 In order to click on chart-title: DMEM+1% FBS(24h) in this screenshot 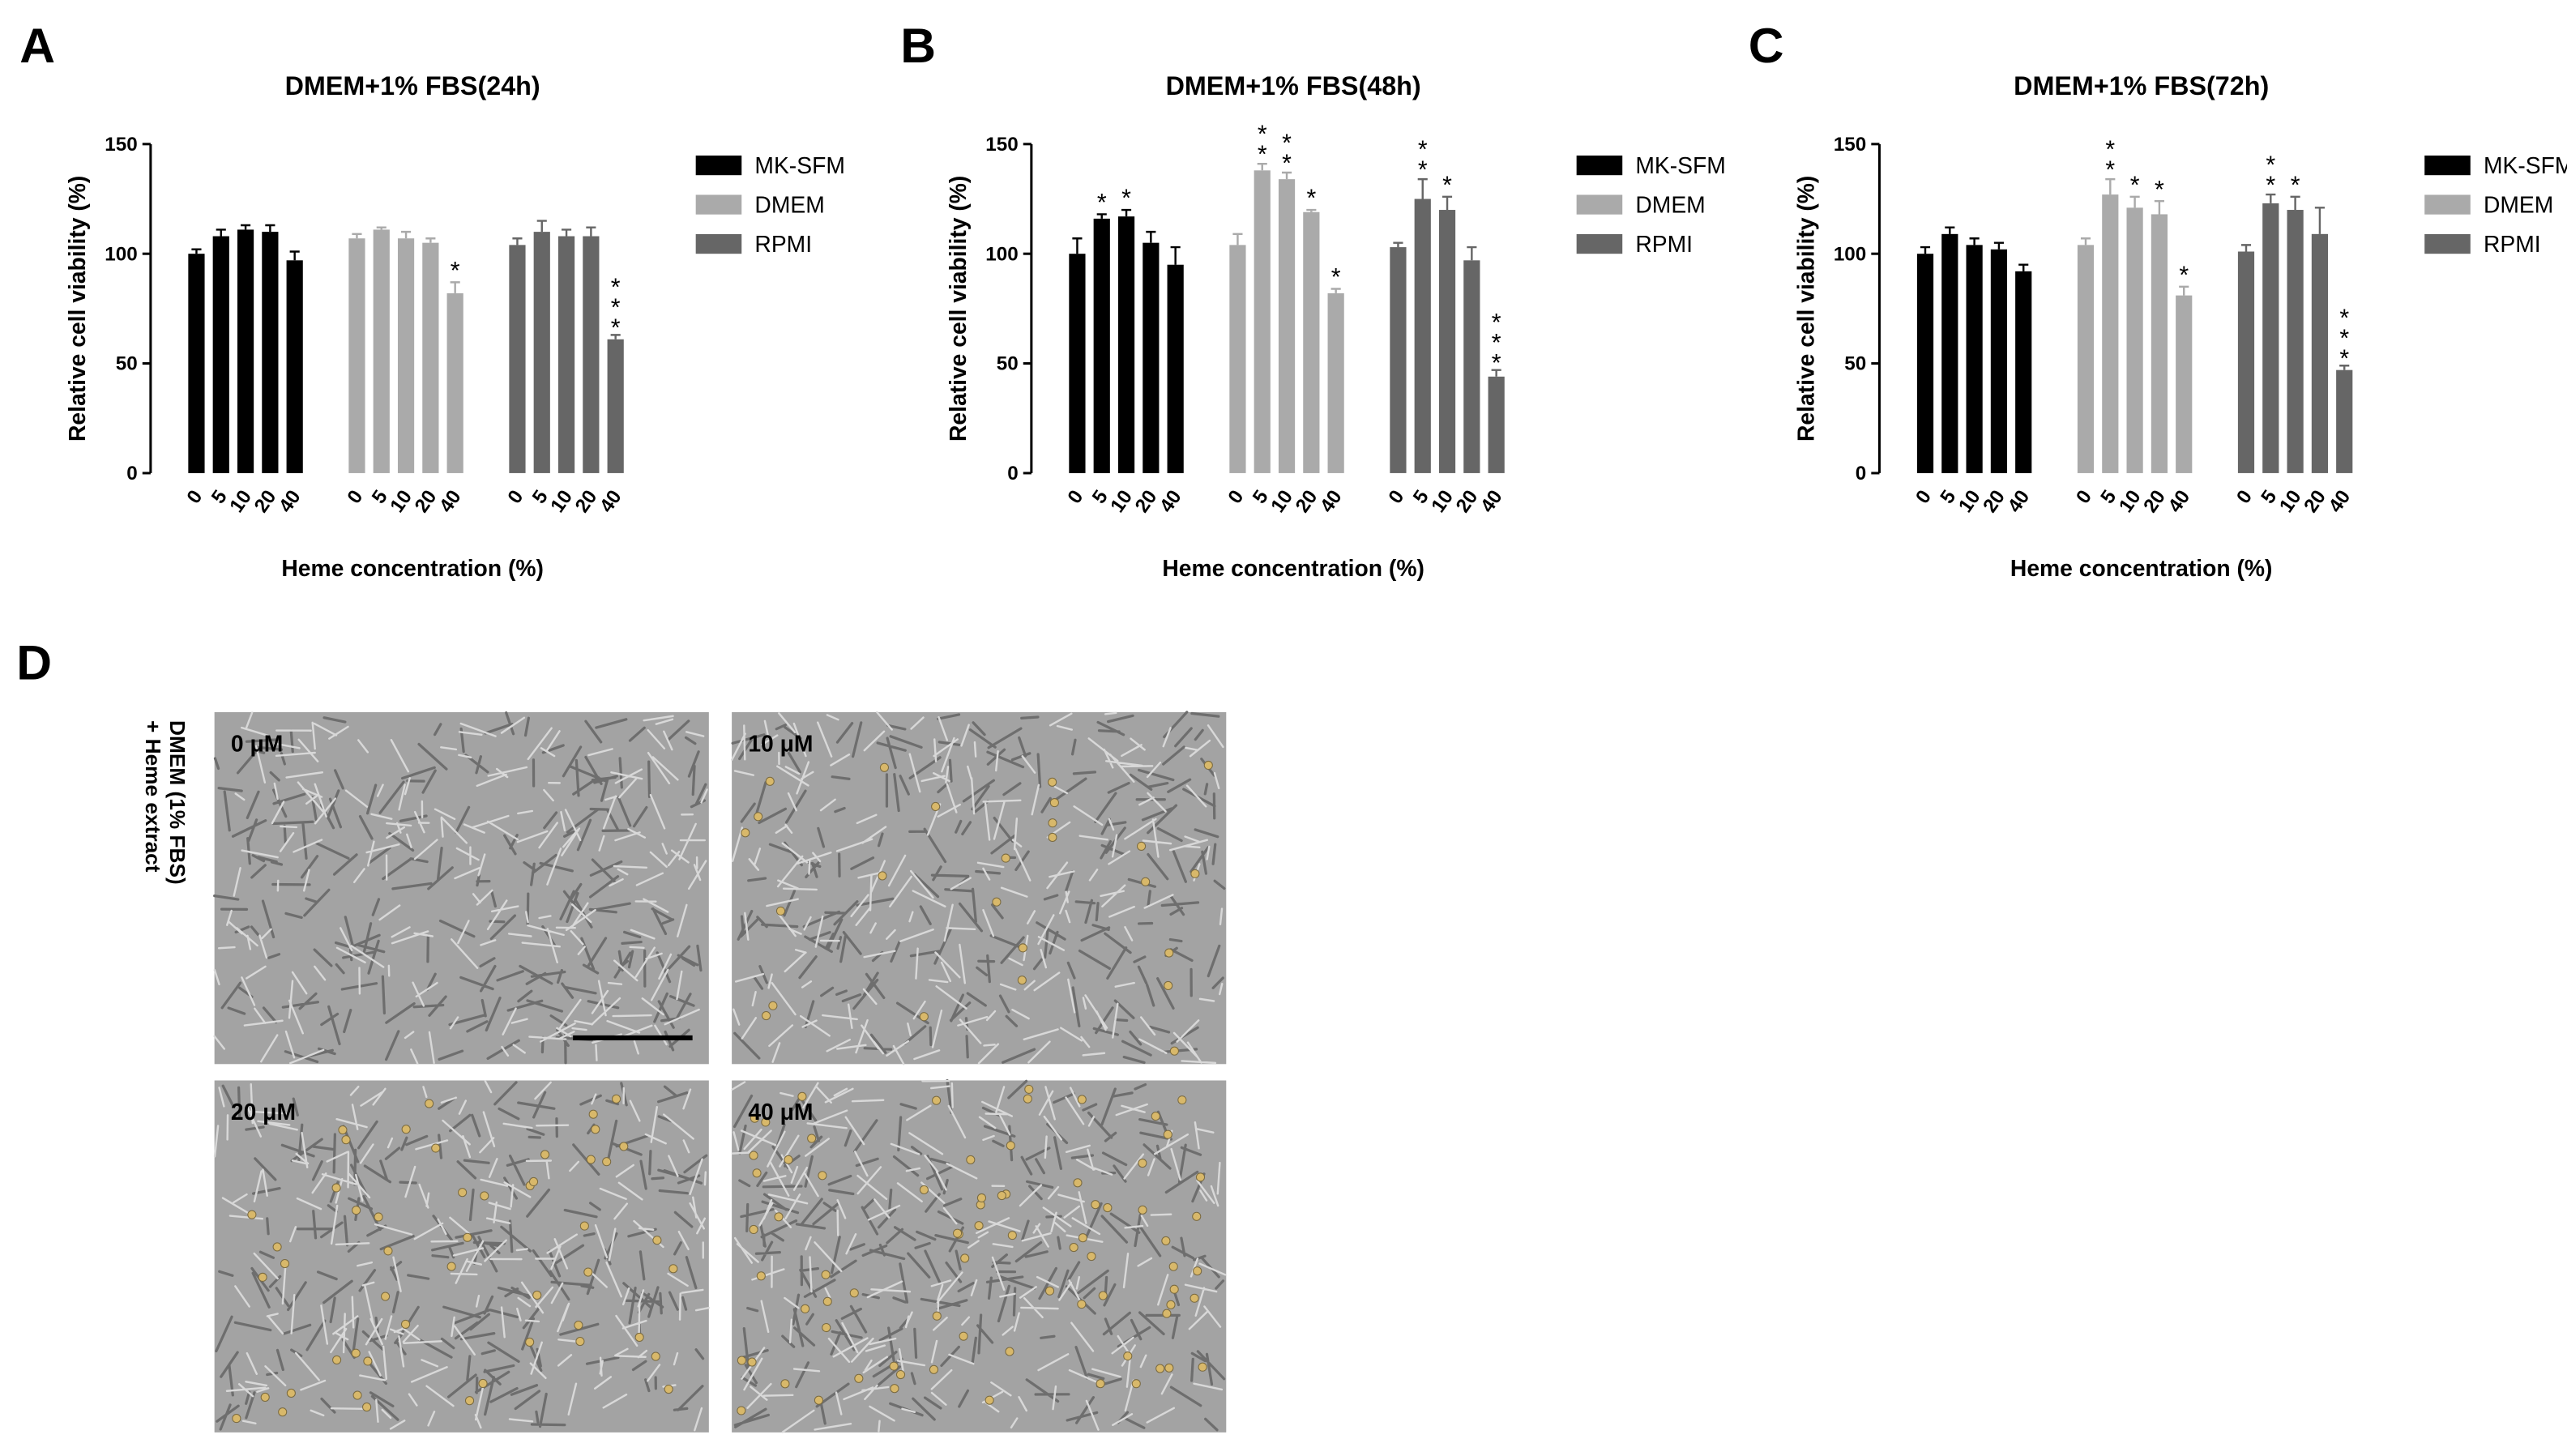, I will do `click(413, 85)`.